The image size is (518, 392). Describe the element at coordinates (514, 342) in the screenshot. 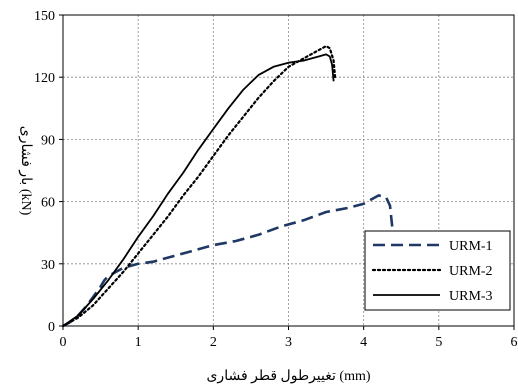

I see `x-tick-label: 6` at that location.